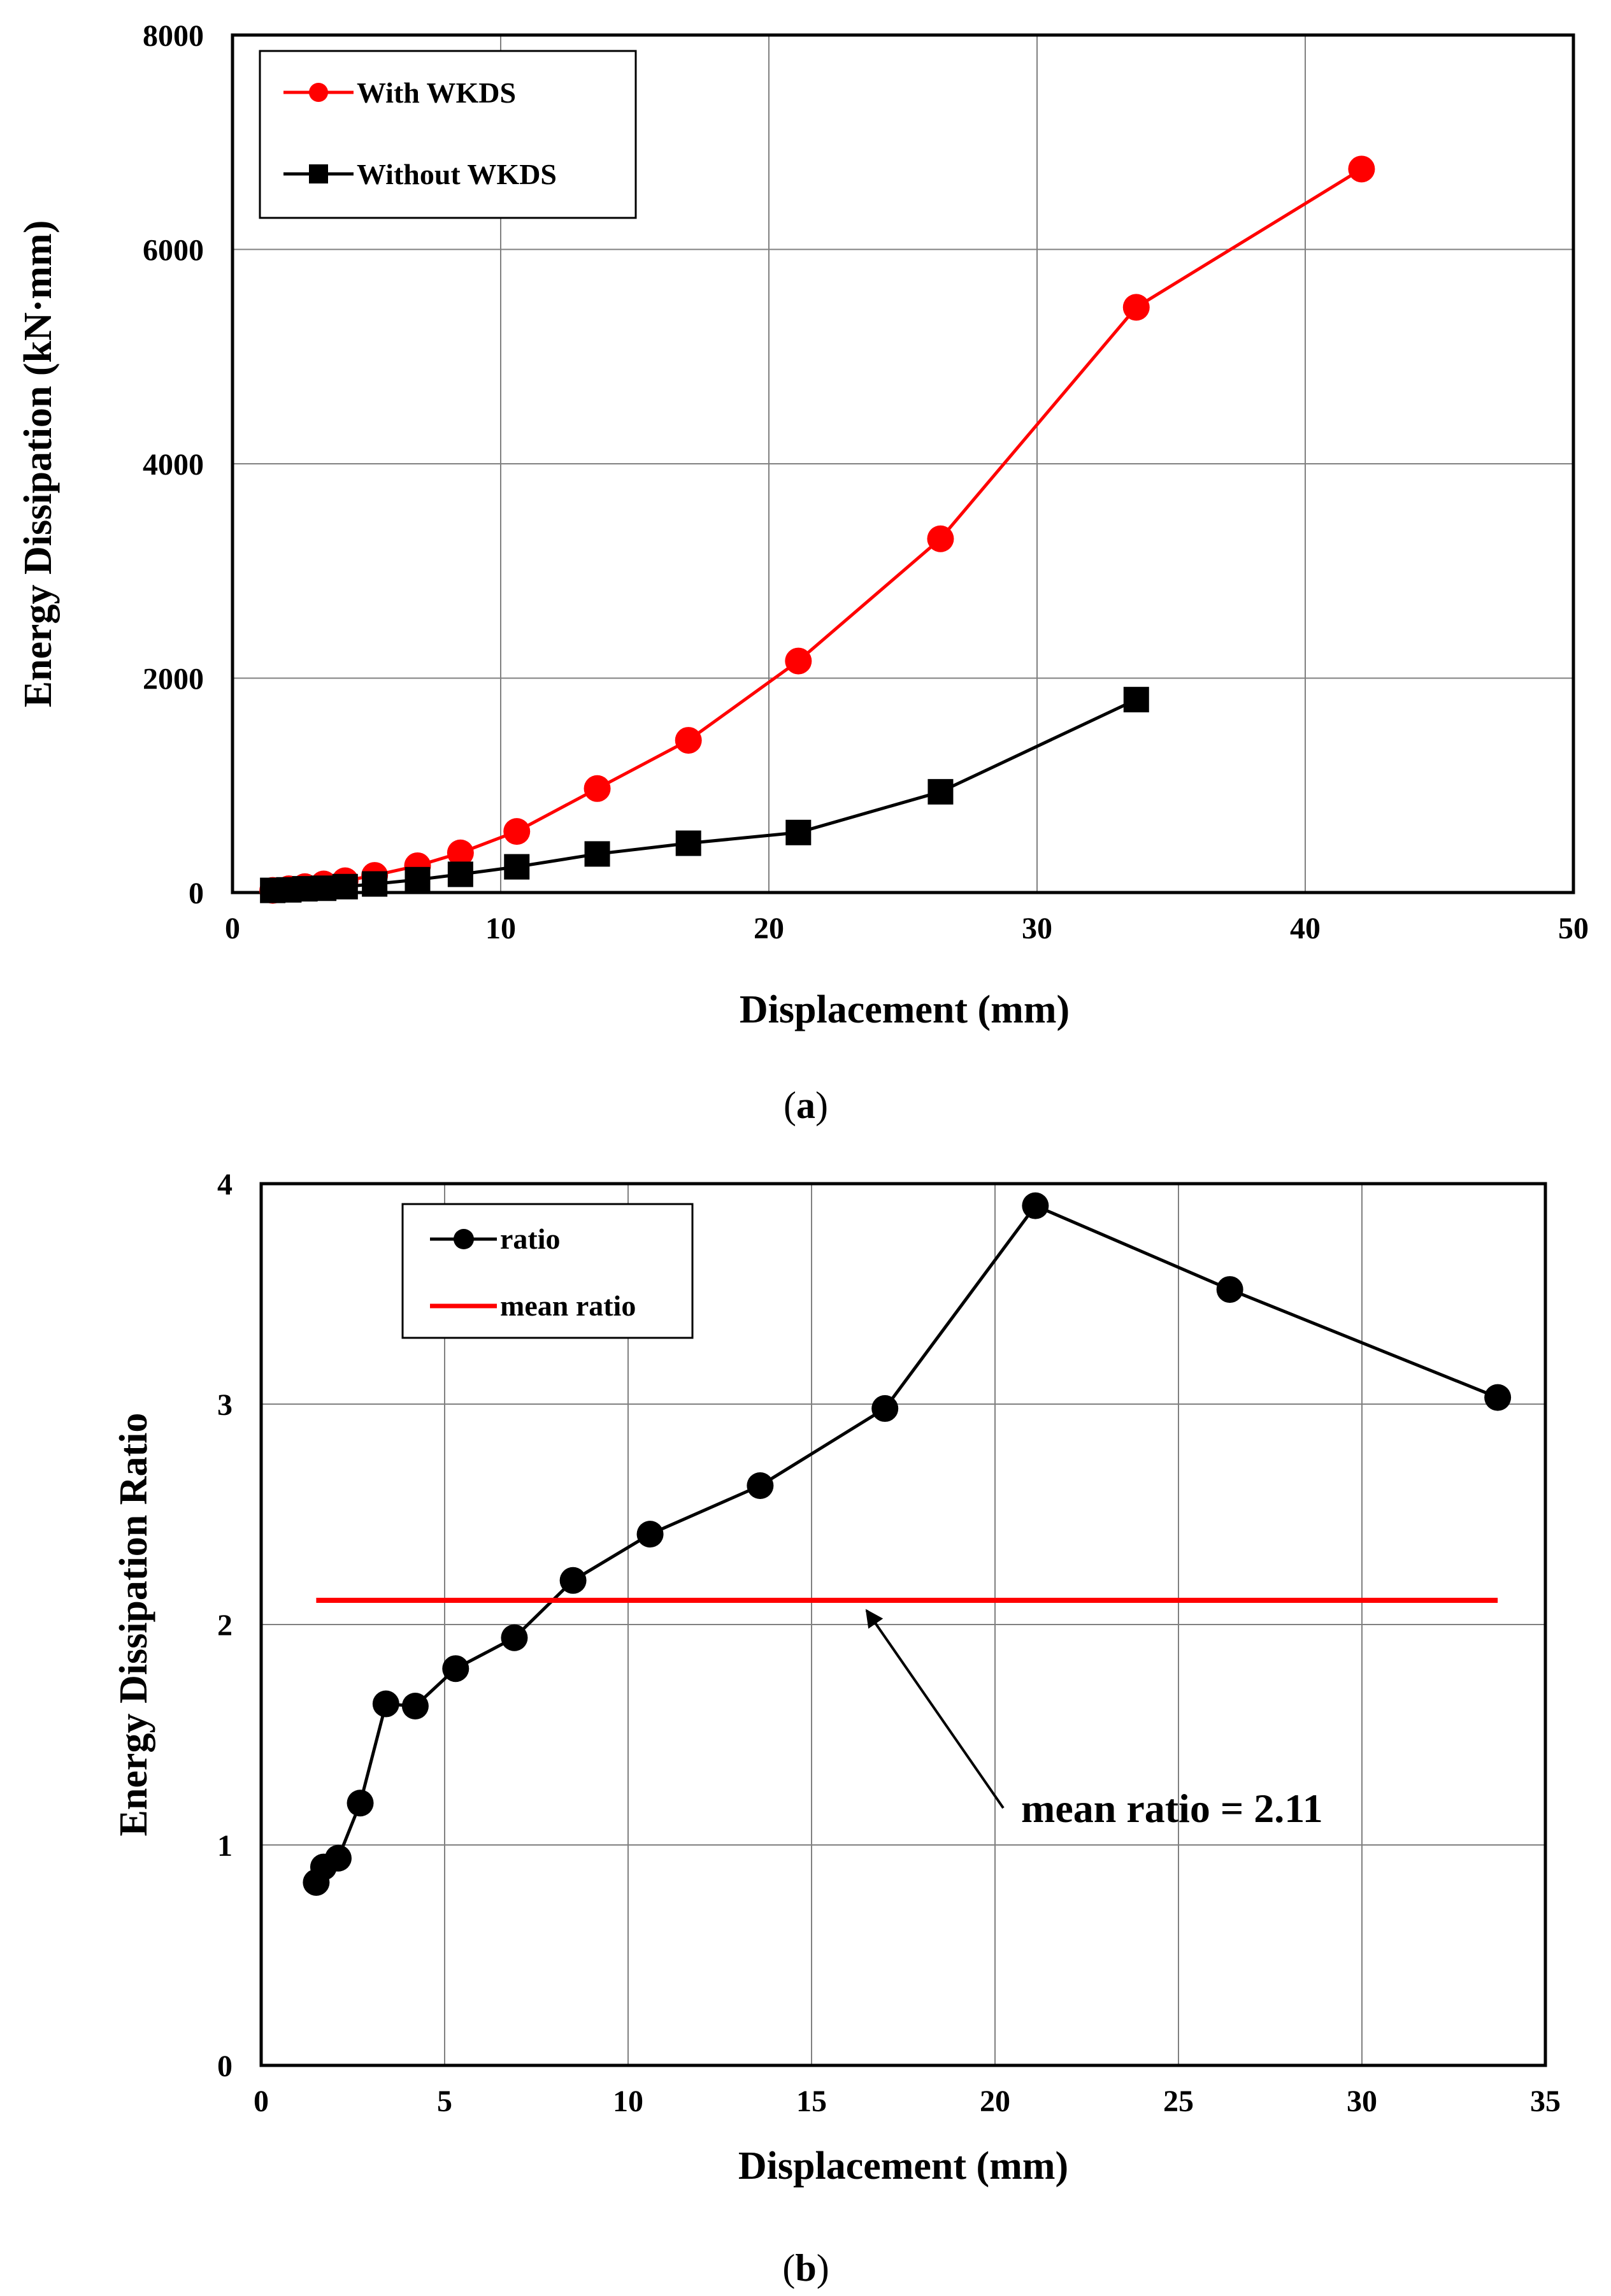 The height and width of the screenshot is (2296, 1611). What do you see at coordinates (628, 2101) in the screenshot?
I see `chart-b-x-tick-label: 10` at bounding box center [628, 2101].